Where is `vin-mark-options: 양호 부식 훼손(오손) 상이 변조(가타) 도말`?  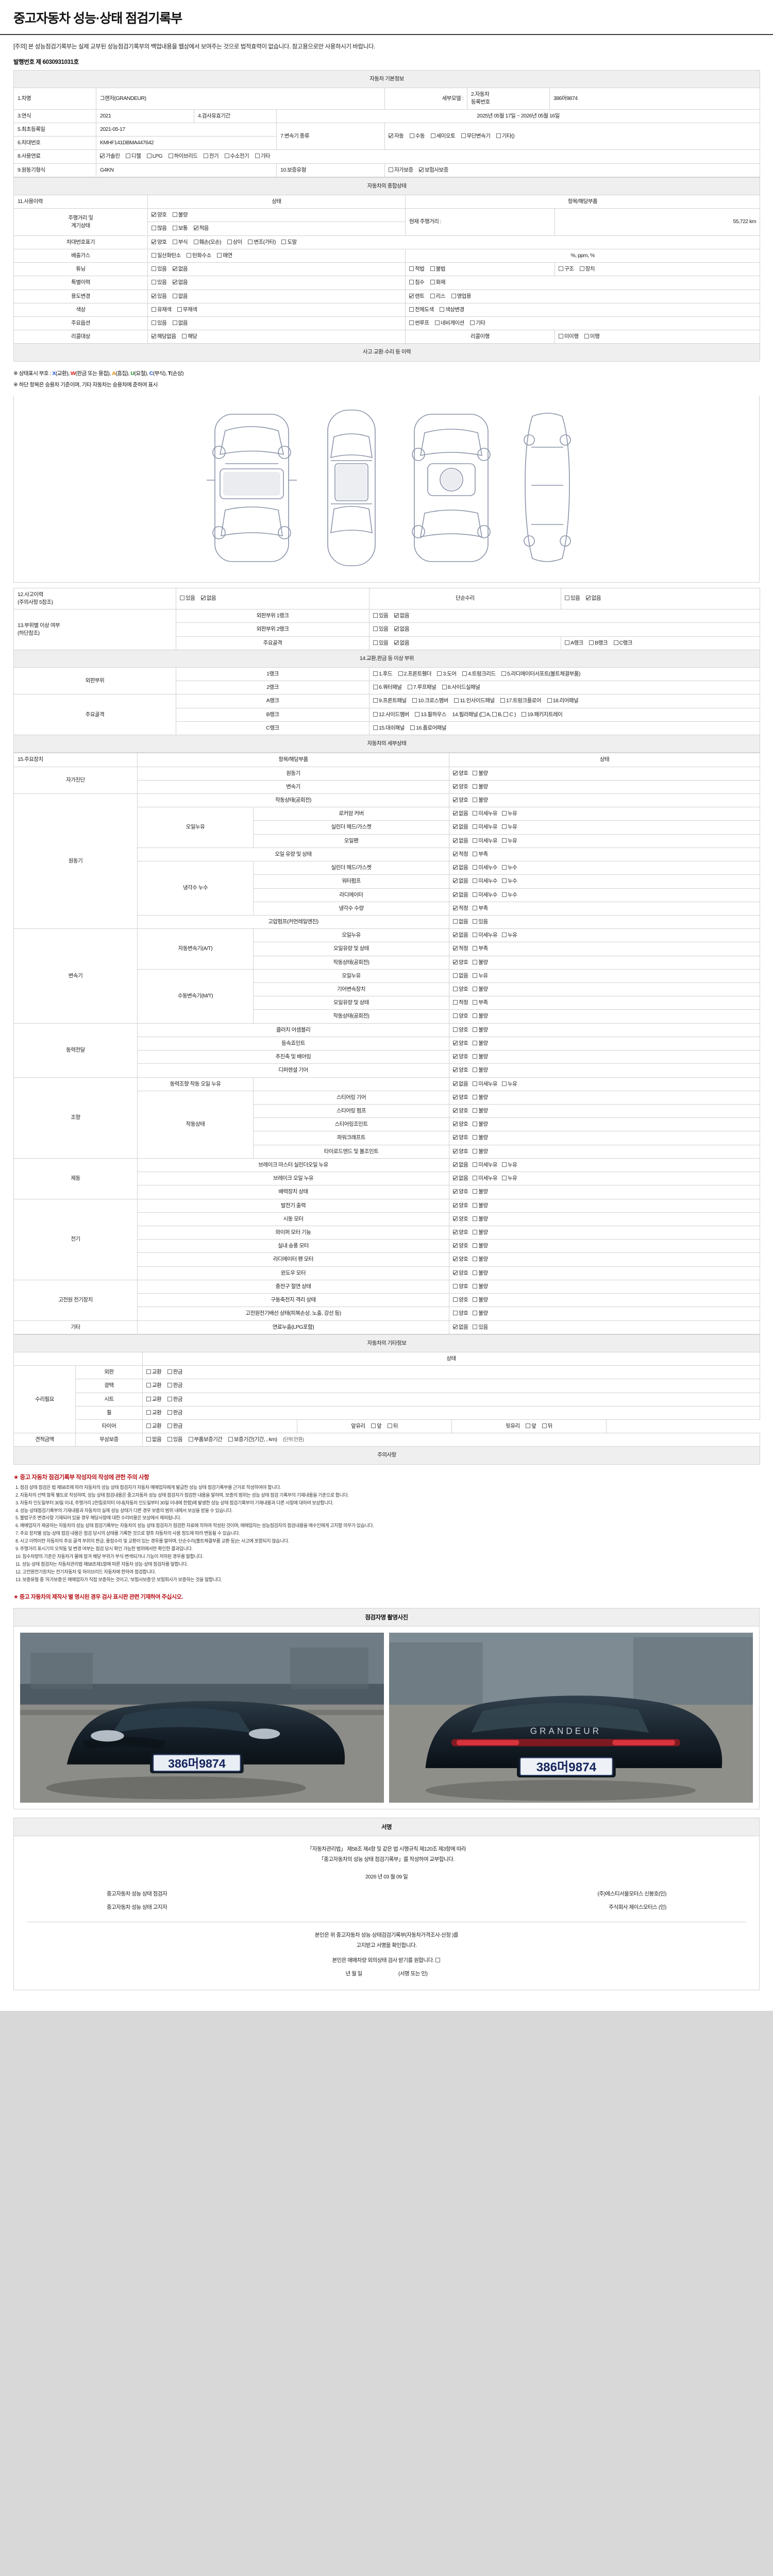
vin-mark-options: 양호 부식 훼손(오손) 상이 변조(가타) 도말 is located at coordinates (454, 242).